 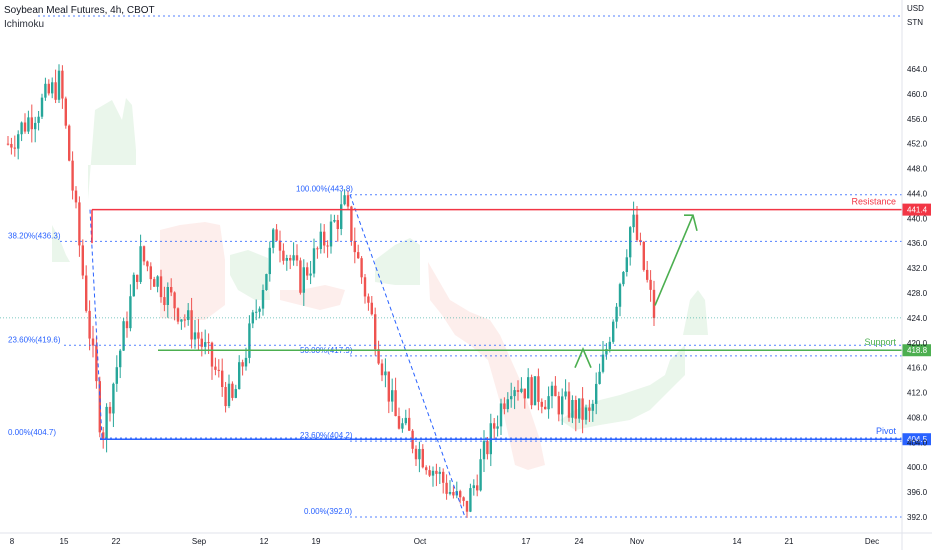 I want to click on y-tick-label: 452.0, so click(x=917, y=144).